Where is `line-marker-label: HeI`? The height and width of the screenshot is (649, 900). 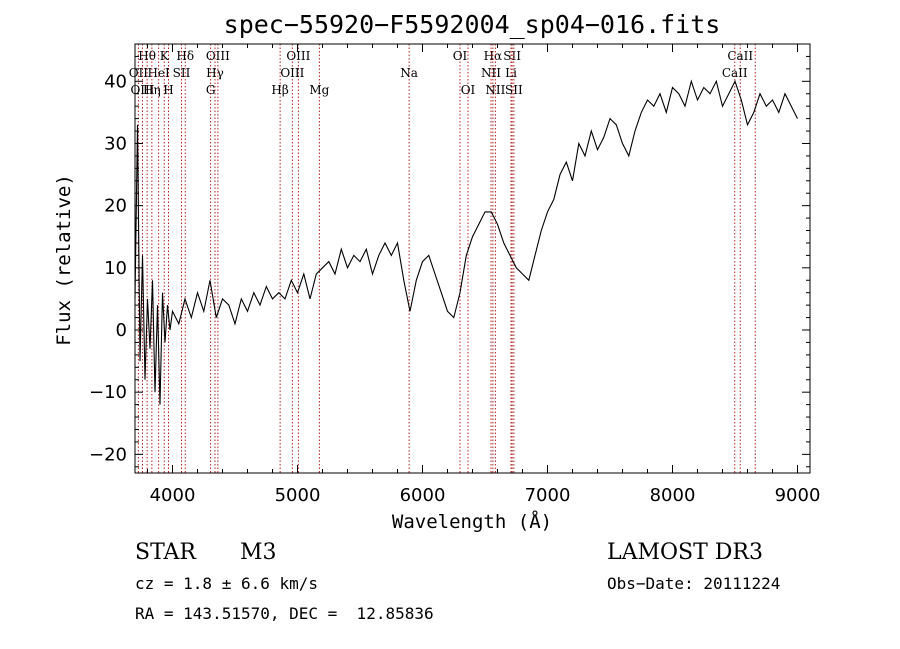
line-marker-label: HeI is located at coordinates (158, 73).